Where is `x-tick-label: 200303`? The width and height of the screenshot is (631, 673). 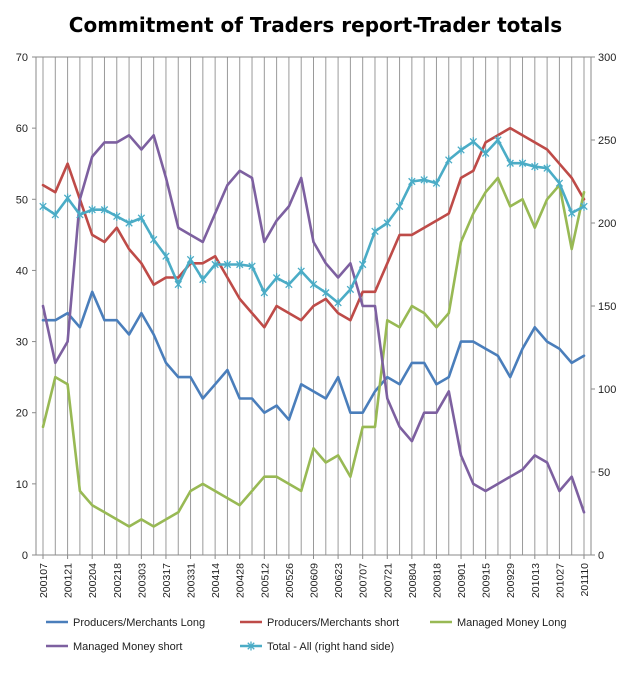
x-tick-label: 200303 is located at coordinates (142, 580).